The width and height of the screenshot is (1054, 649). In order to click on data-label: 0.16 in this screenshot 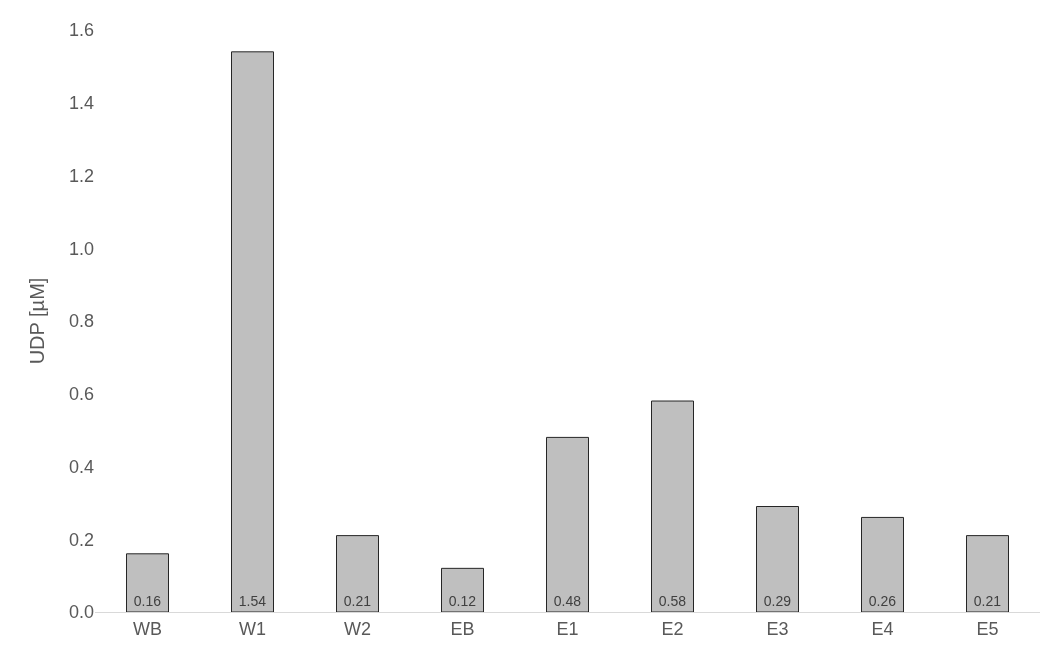, I will do `click(147, 601)`.